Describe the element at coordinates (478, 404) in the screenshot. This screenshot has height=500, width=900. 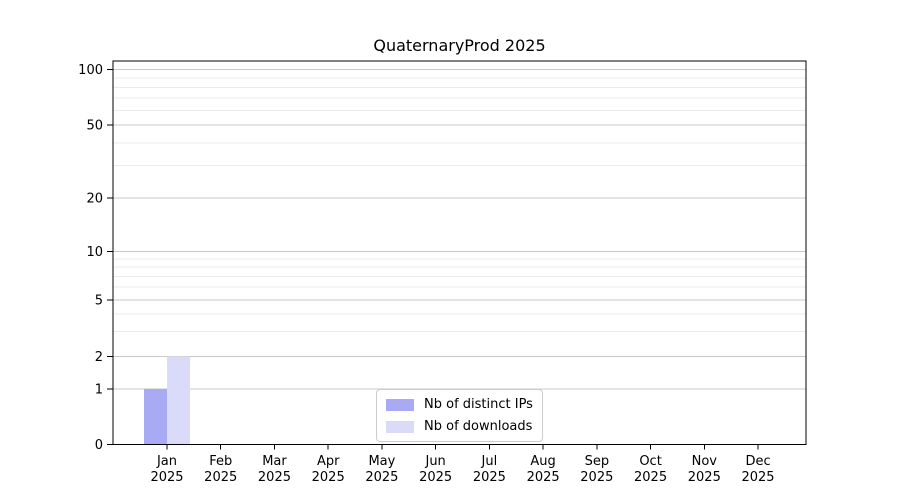
I see `legend-label-distinct-ips: Nb of distinct IPs` at that location.